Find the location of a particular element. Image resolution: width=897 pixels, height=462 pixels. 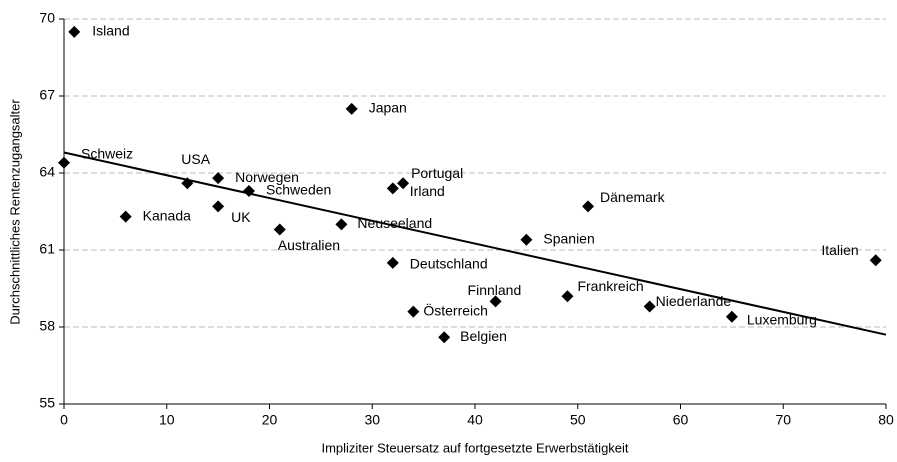

x-tick-label: 10 is located at coordinates (167, 420).